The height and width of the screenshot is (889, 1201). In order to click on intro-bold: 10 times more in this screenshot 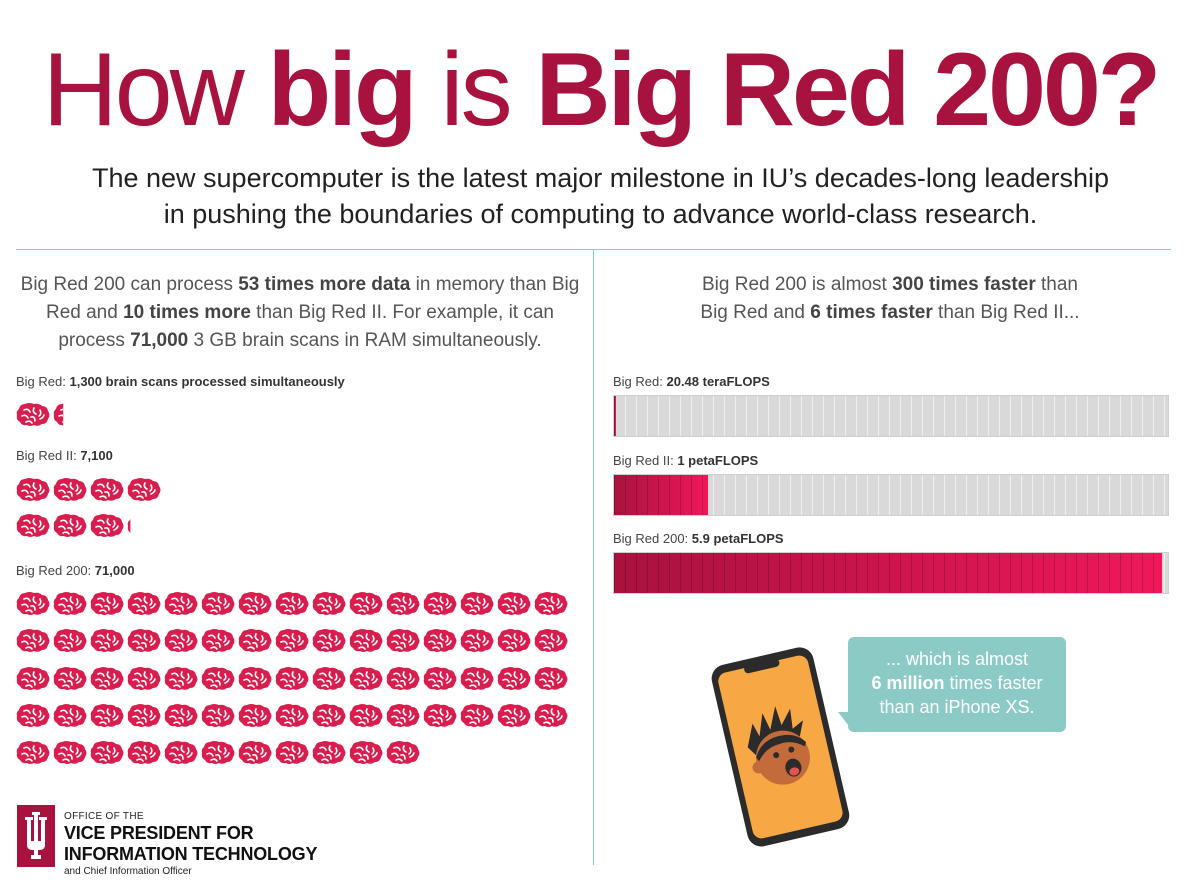, I will do `click(187, 312)`.